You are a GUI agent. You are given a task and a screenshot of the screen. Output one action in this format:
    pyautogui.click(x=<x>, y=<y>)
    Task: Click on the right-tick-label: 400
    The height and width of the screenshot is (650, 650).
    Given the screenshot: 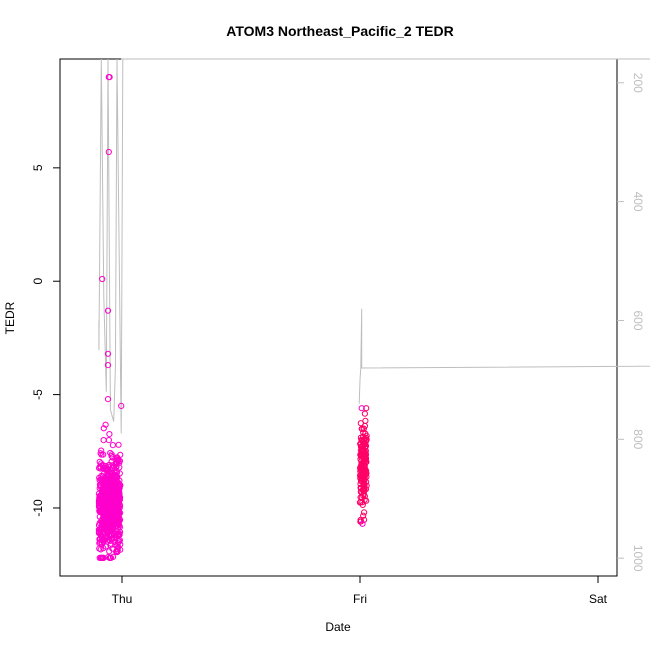 What is the action you would take?
    pyautogui.click(x=638, y=202)
    